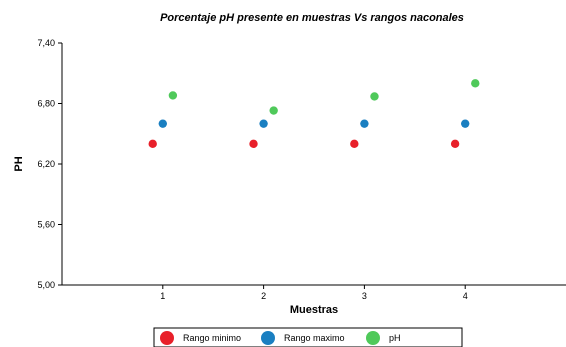 The width and height of the screenshot is (566, 347). I want to click on y-axis: 5,00 5,60 6,20 6,80 7,40, so click(49, 164).